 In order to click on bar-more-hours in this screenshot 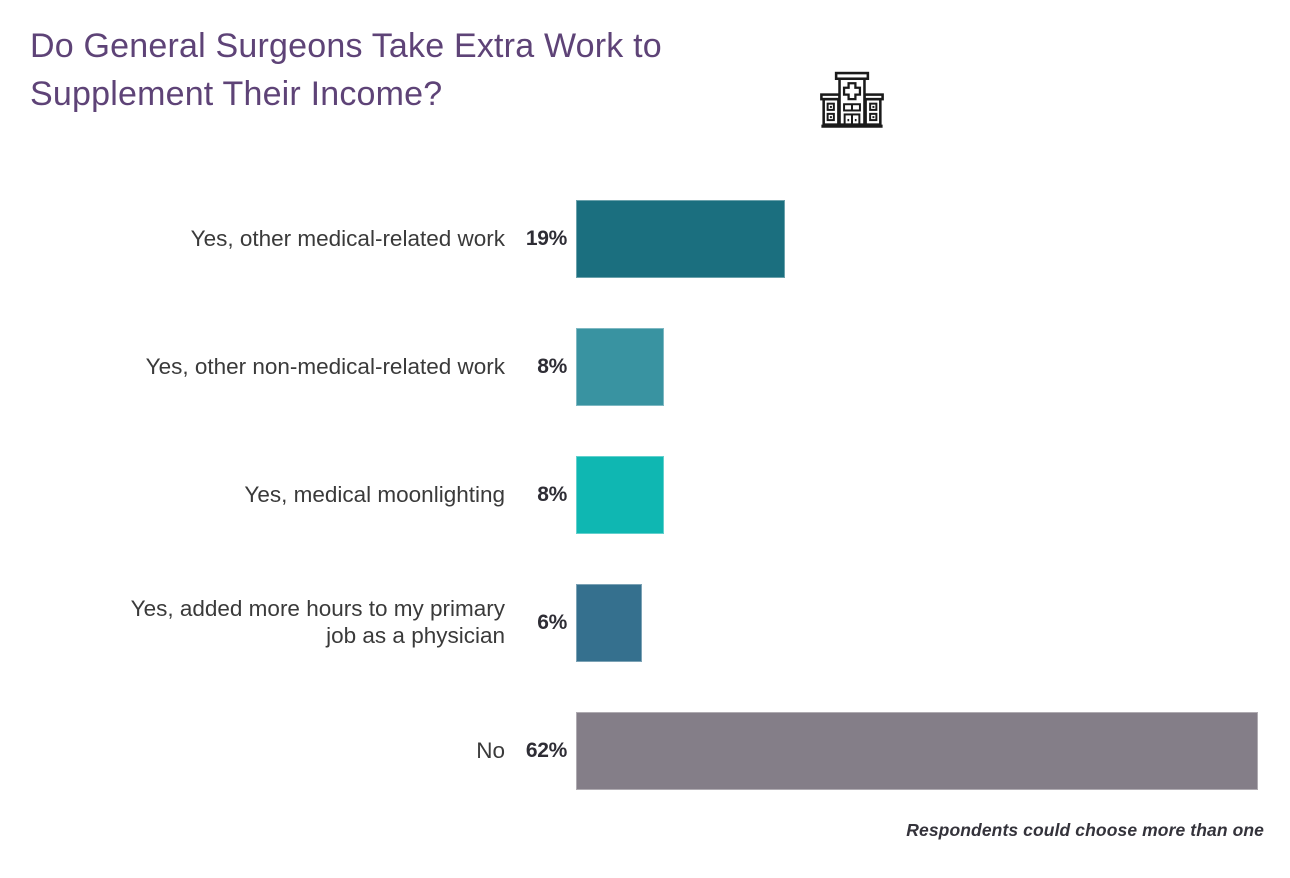, I will do `click(609, 623)`.